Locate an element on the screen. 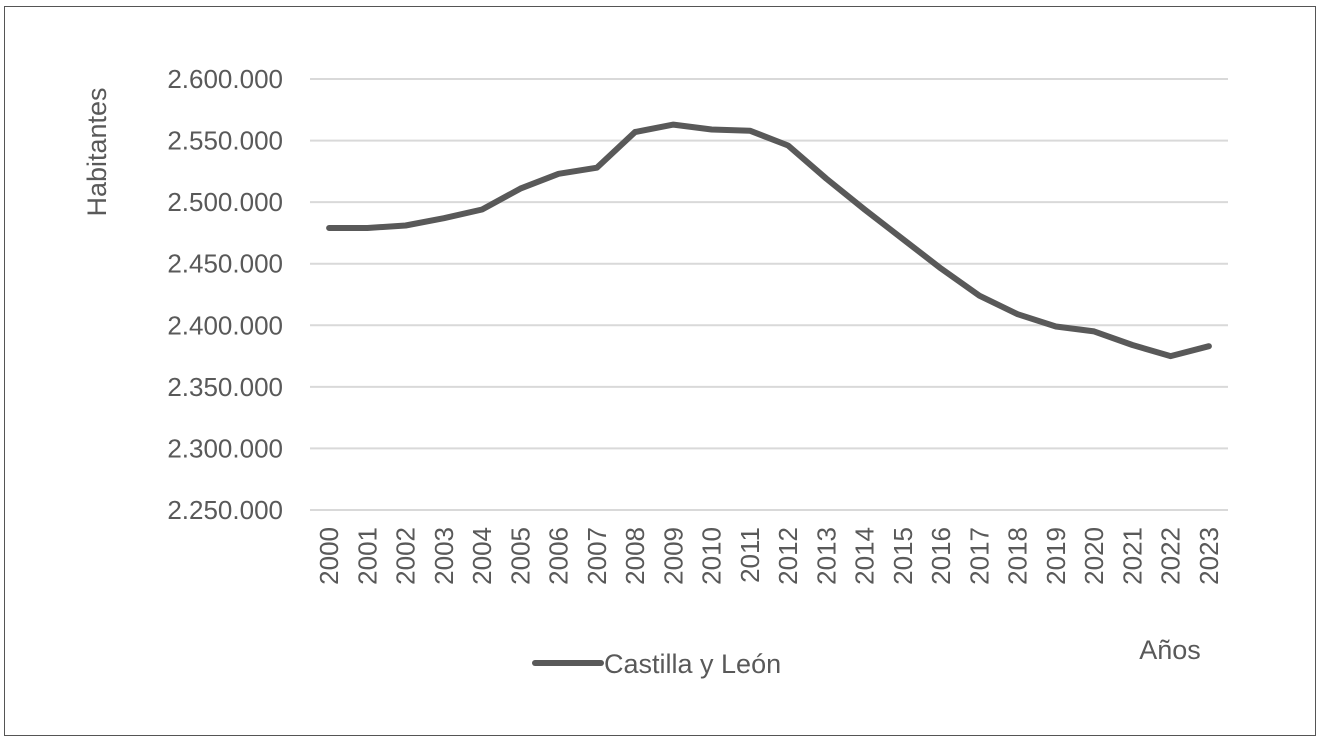  y-tick-label: 2.300.000 is located at coordinates (225, 448).